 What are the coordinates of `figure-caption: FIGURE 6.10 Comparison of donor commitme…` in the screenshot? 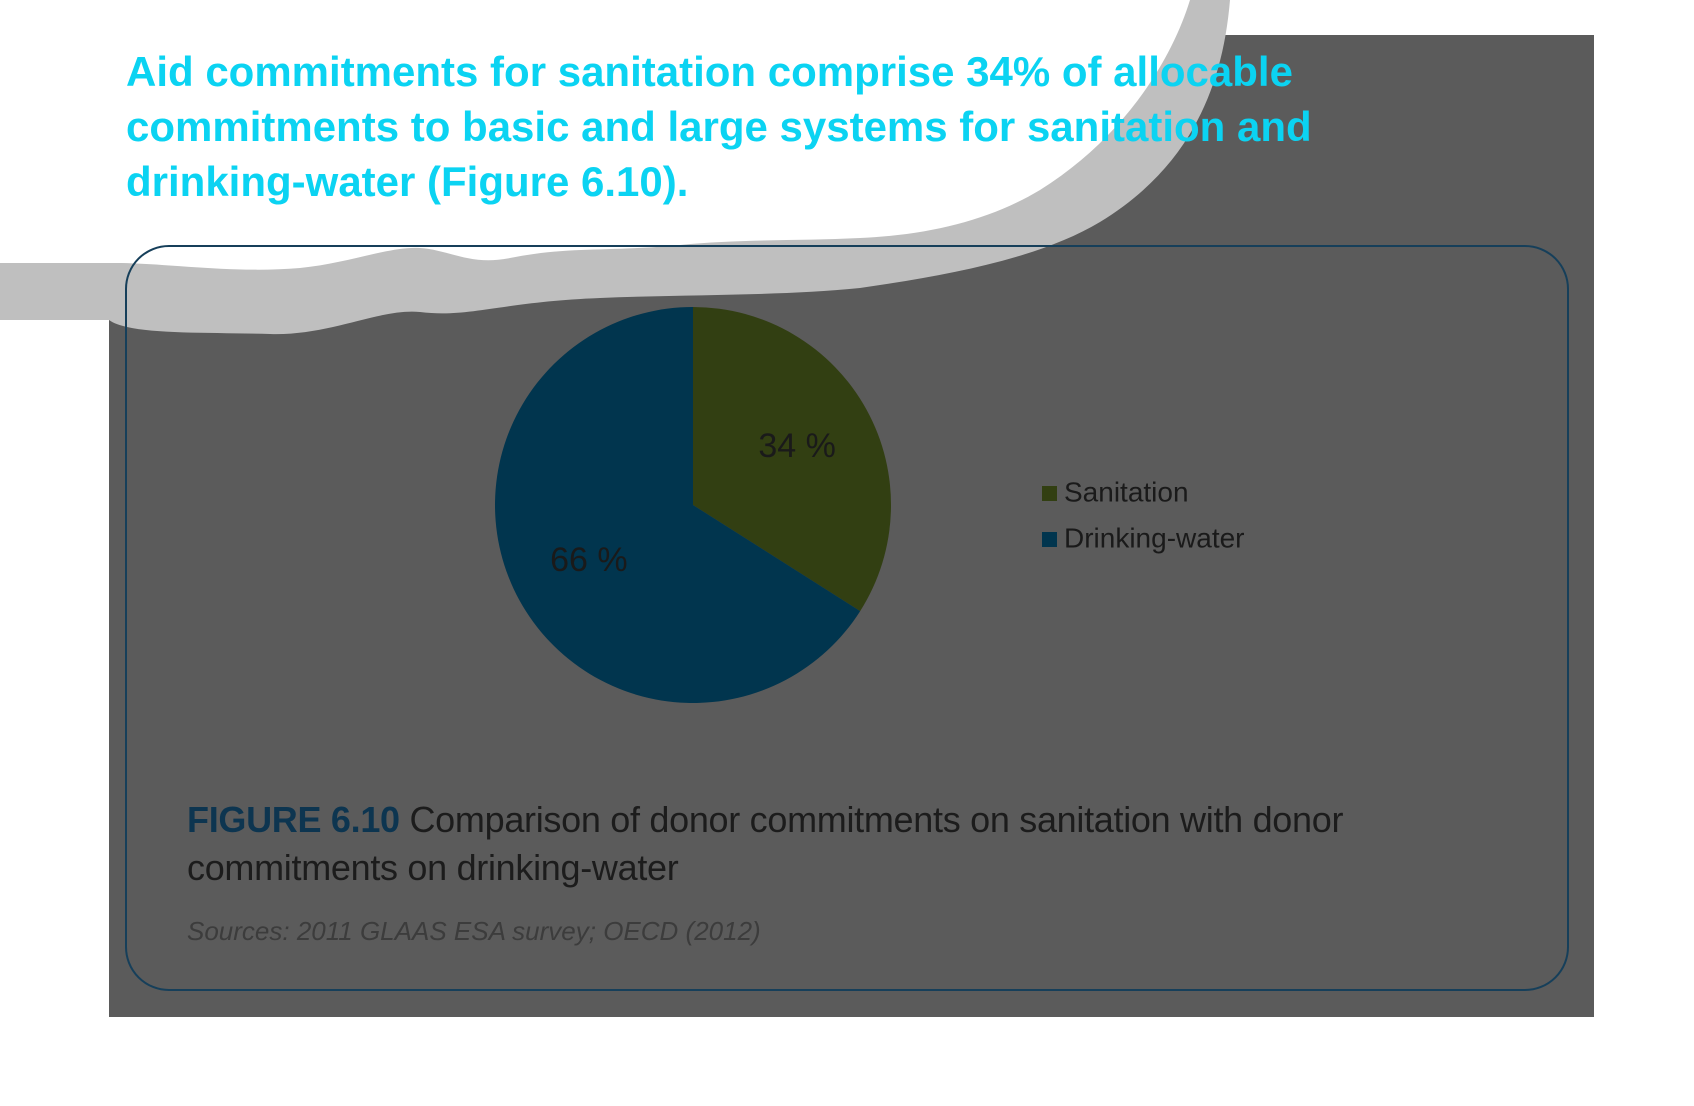 It's located at (847, 844).